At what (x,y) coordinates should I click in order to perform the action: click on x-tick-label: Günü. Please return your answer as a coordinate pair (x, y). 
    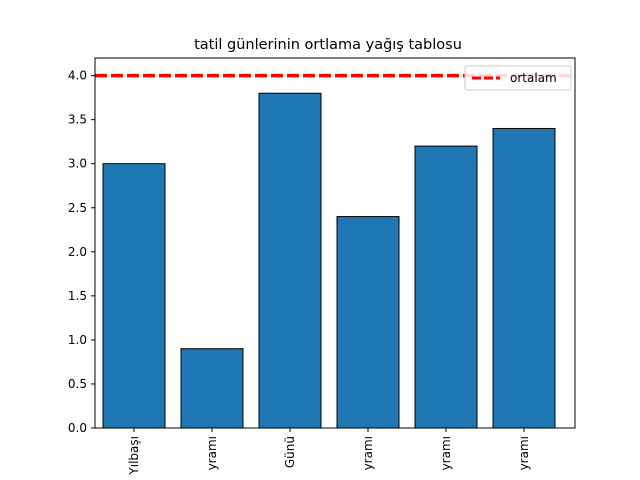
    Looking at the image, I should click on (290, 452).